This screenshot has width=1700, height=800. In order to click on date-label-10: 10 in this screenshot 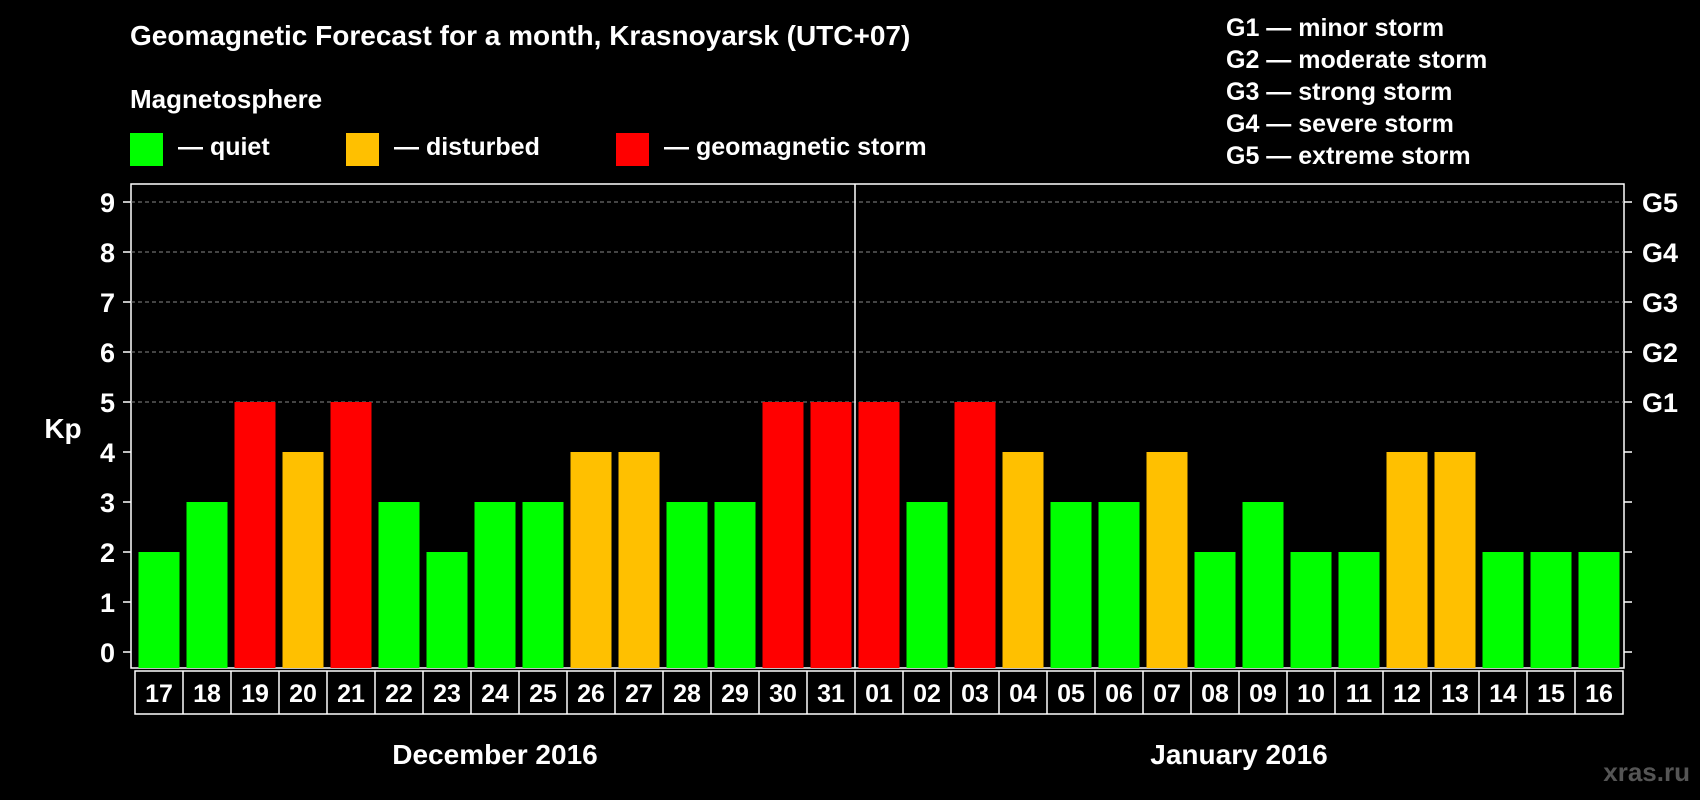, I will do `click(1311, 694)`.